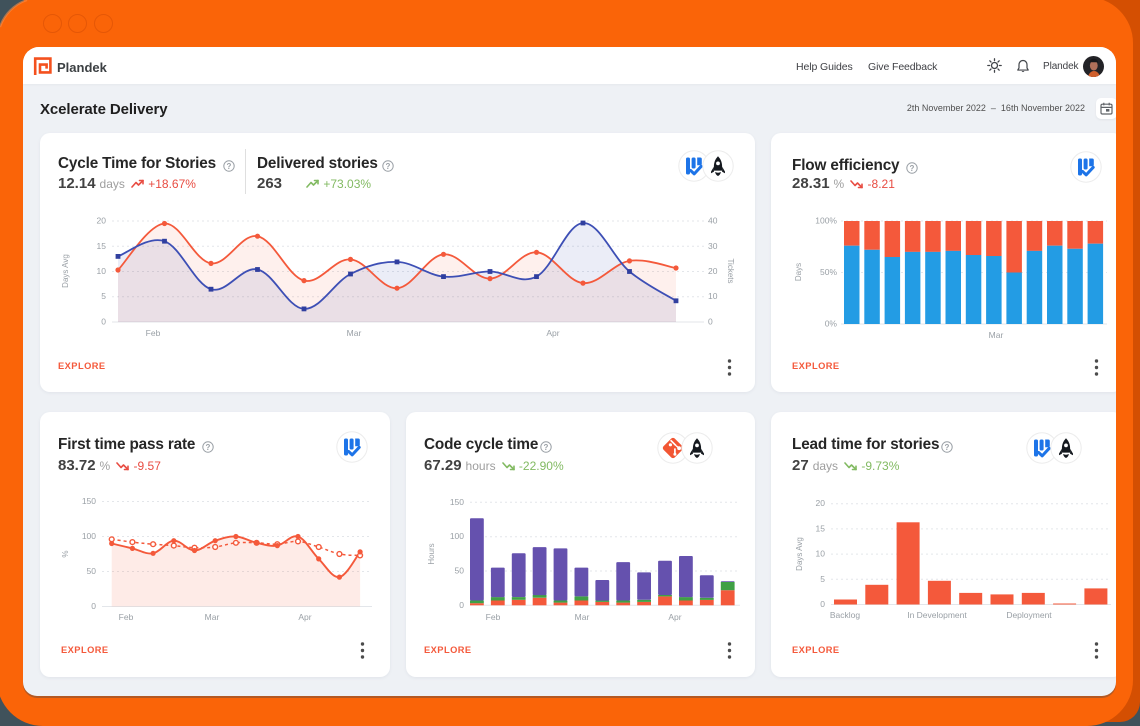 Image resolution: width=1140 pixels, height=726 pixels. Describe the element at coordinates (937, 615) in the screenshot. I see `svg-text: In Development` at that location.